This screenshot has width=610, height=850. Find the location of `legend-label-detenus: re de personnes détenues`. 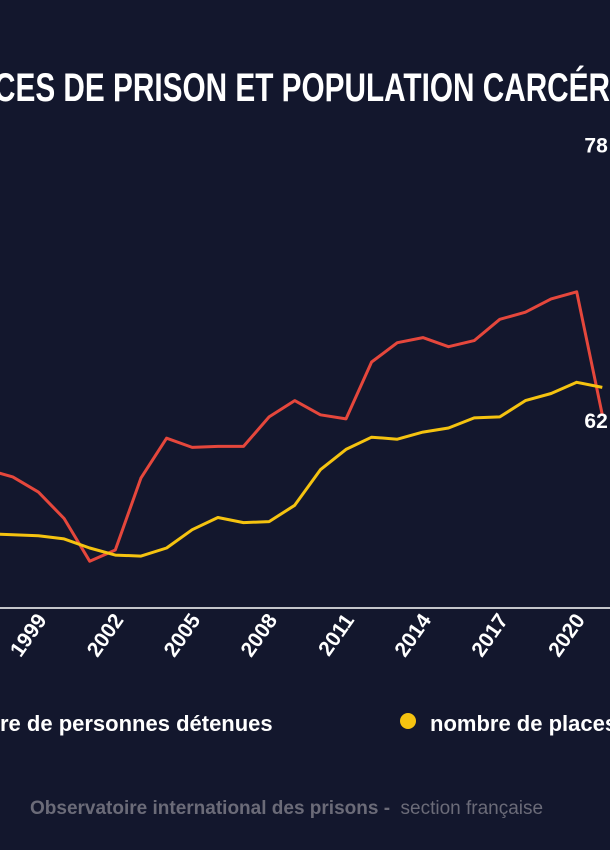

legend-label-detenus: re de personnes détenues is located at coordinates (136, 723).